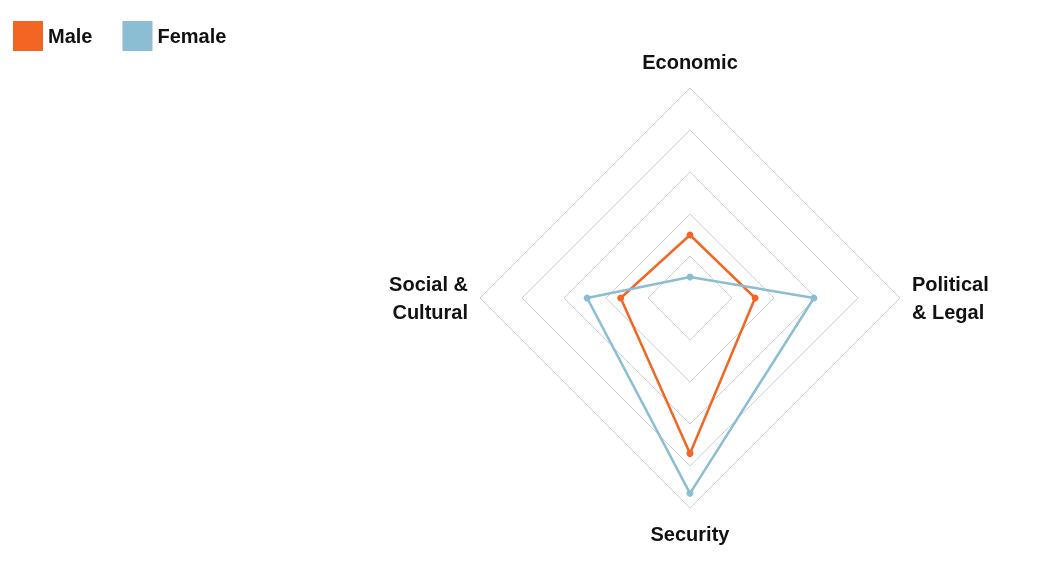  I want to click on spoke-label: Security, so click(690, 534).